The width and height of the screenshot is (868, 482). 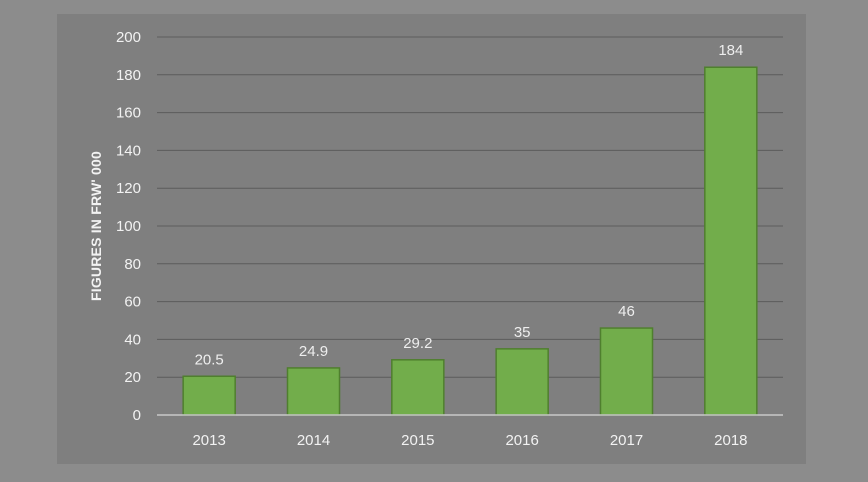 I want to click on x-tick-label: 2014, so click(x=313, y=440).